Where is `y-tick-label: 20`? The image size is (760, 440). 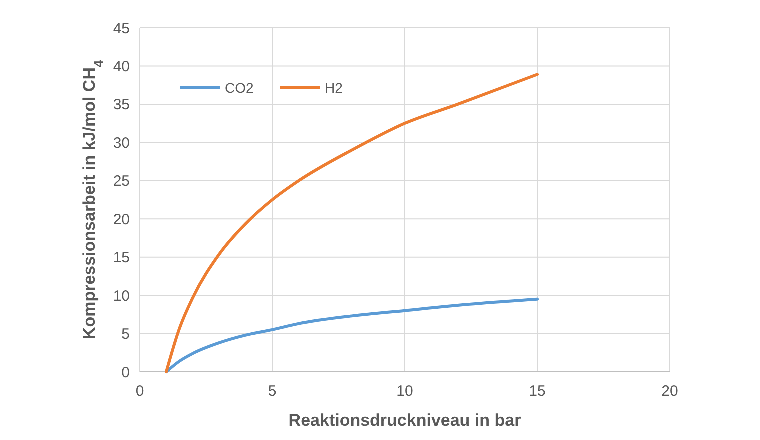 y-tick-label: 20 is located at coordinates (121, 219).